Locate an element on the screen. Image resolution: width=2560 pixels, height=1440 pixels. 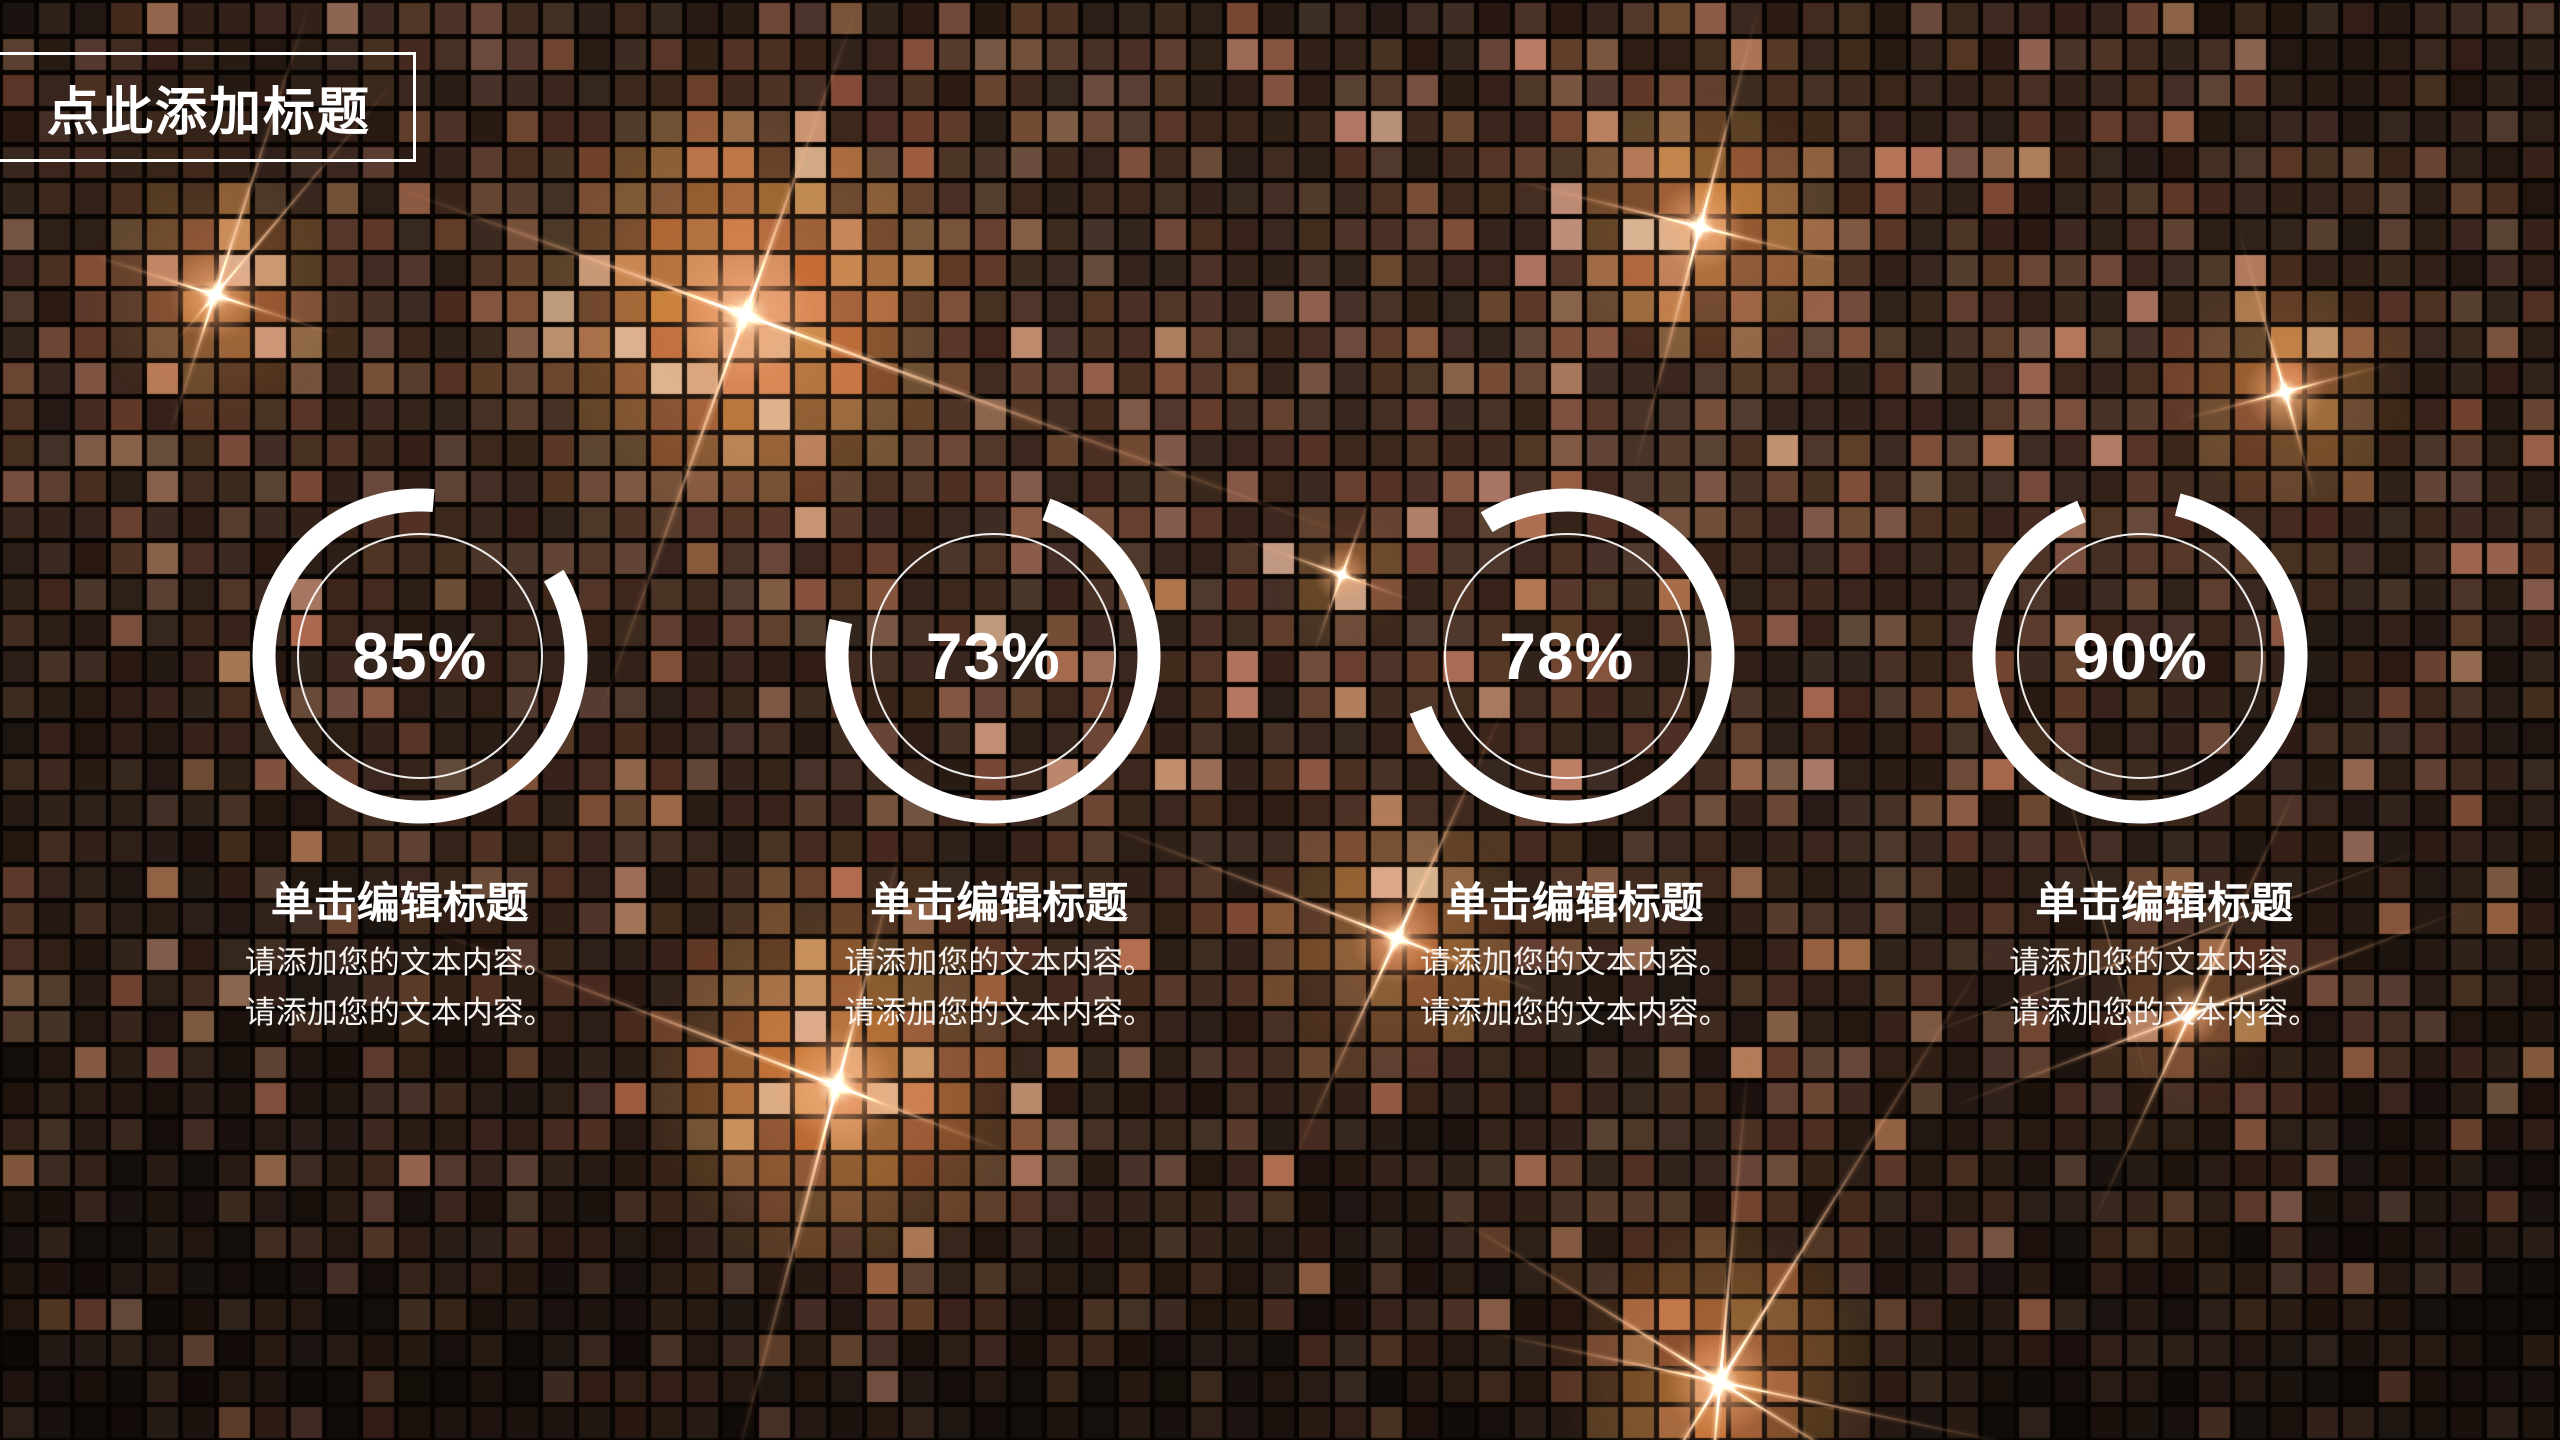
percent-label: 73% is located at coordinates (993, 656).